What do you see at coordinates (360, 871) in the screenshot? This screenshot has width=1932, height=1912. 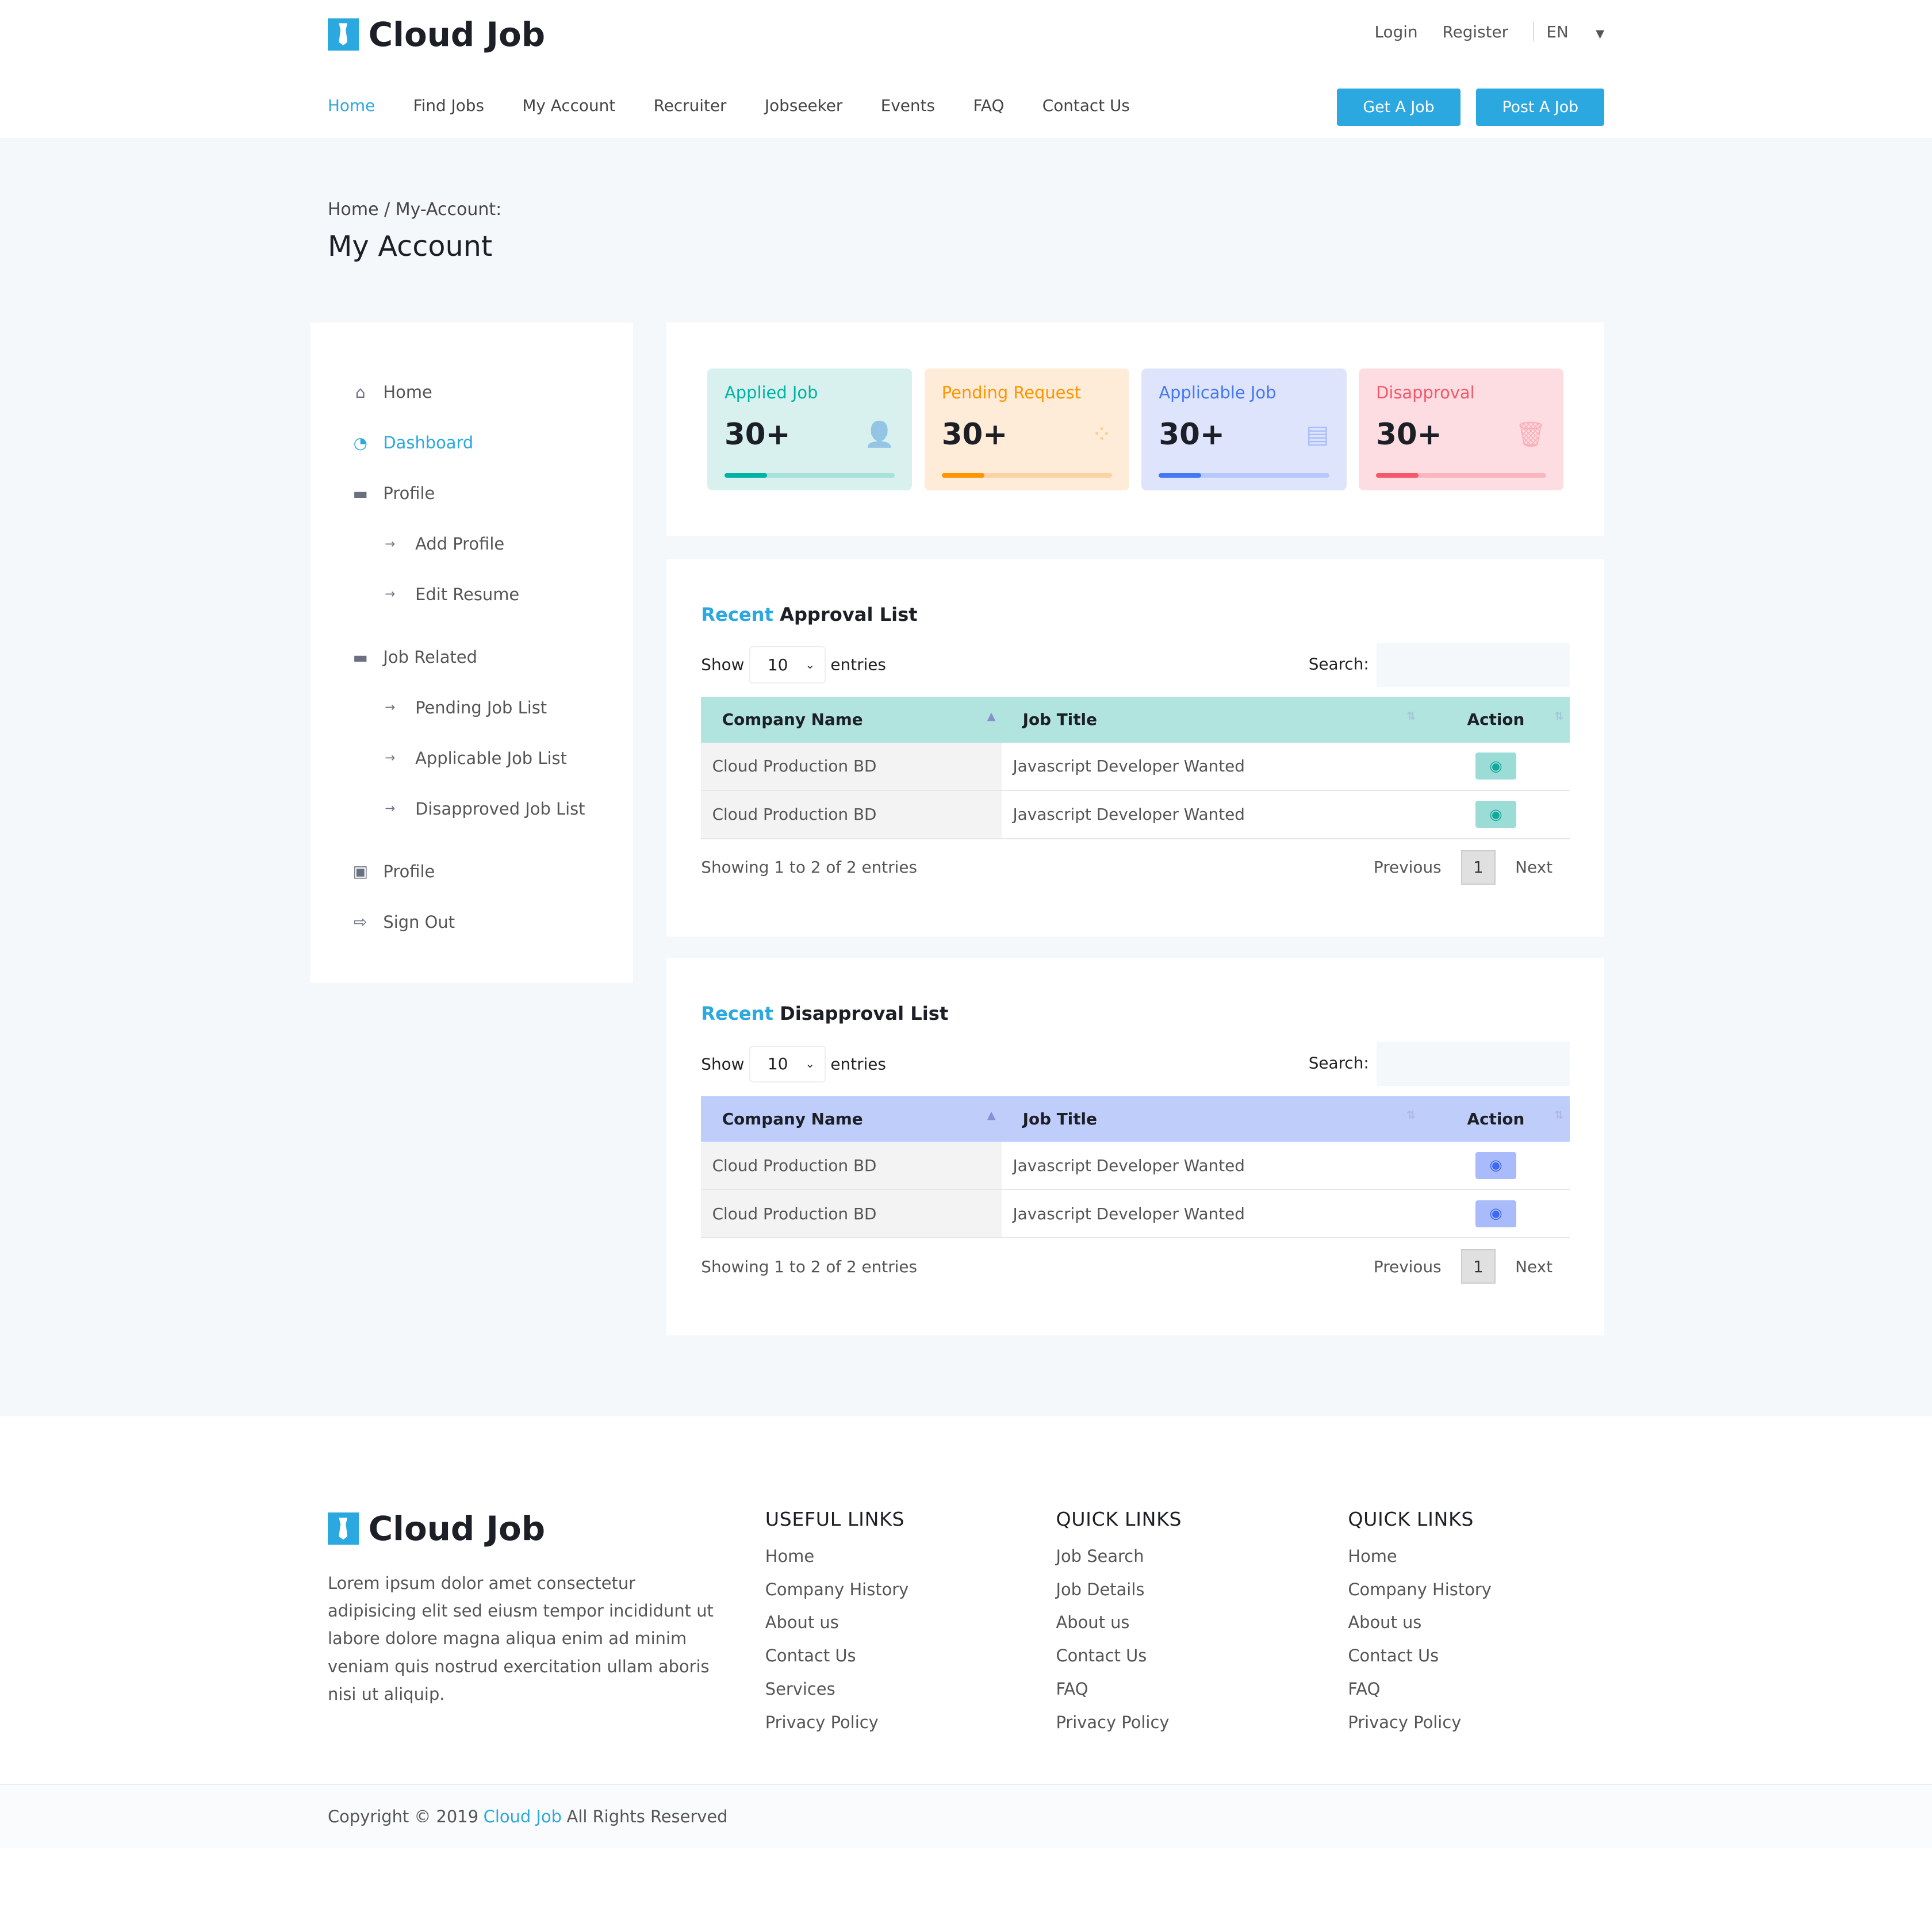 I see `id-card-icon: ▣` at bounding box center [360, 871].